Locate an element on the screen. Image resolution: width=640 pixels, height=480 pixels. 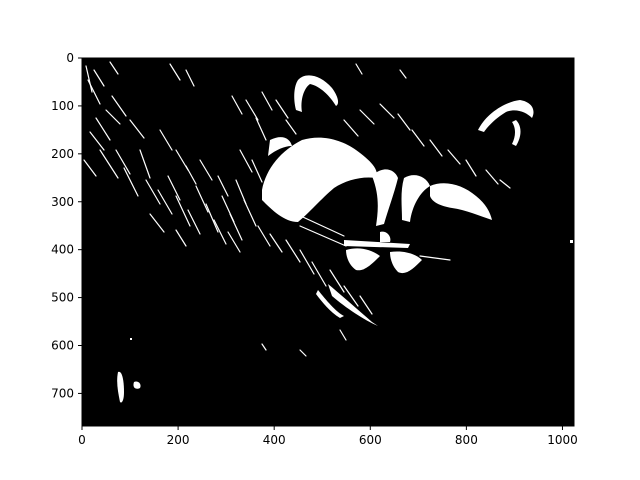
x-axis: 0 200 400 600 800 1000 is located at coordinates (328, 436).